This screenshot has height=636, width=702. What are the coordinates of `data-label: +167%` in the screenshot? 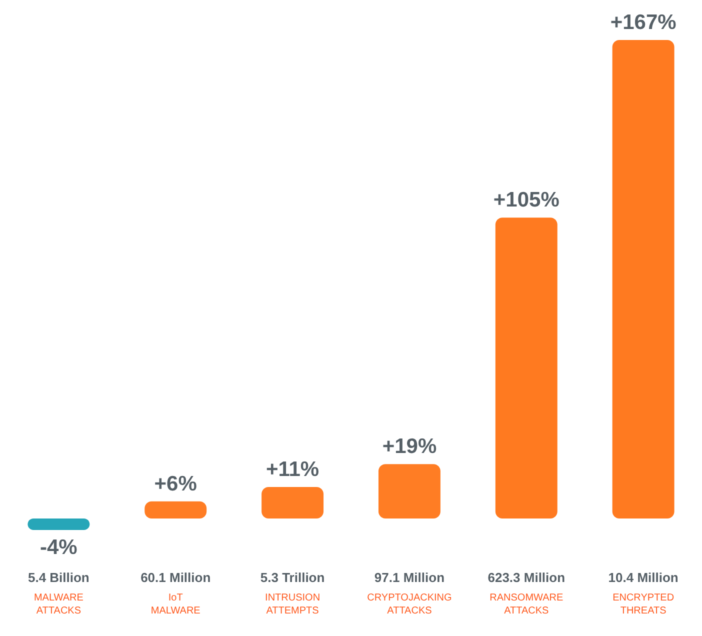 It's located at (643, 22).